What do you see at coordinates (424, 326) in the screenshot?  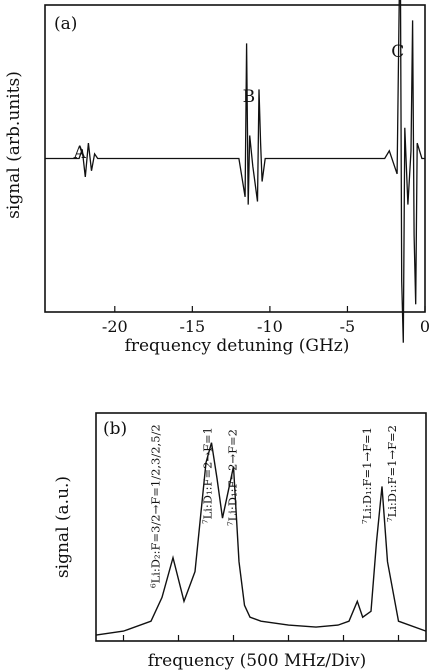 I see `panel-a-xtick-label: 0` at bounding box center [424, 326].